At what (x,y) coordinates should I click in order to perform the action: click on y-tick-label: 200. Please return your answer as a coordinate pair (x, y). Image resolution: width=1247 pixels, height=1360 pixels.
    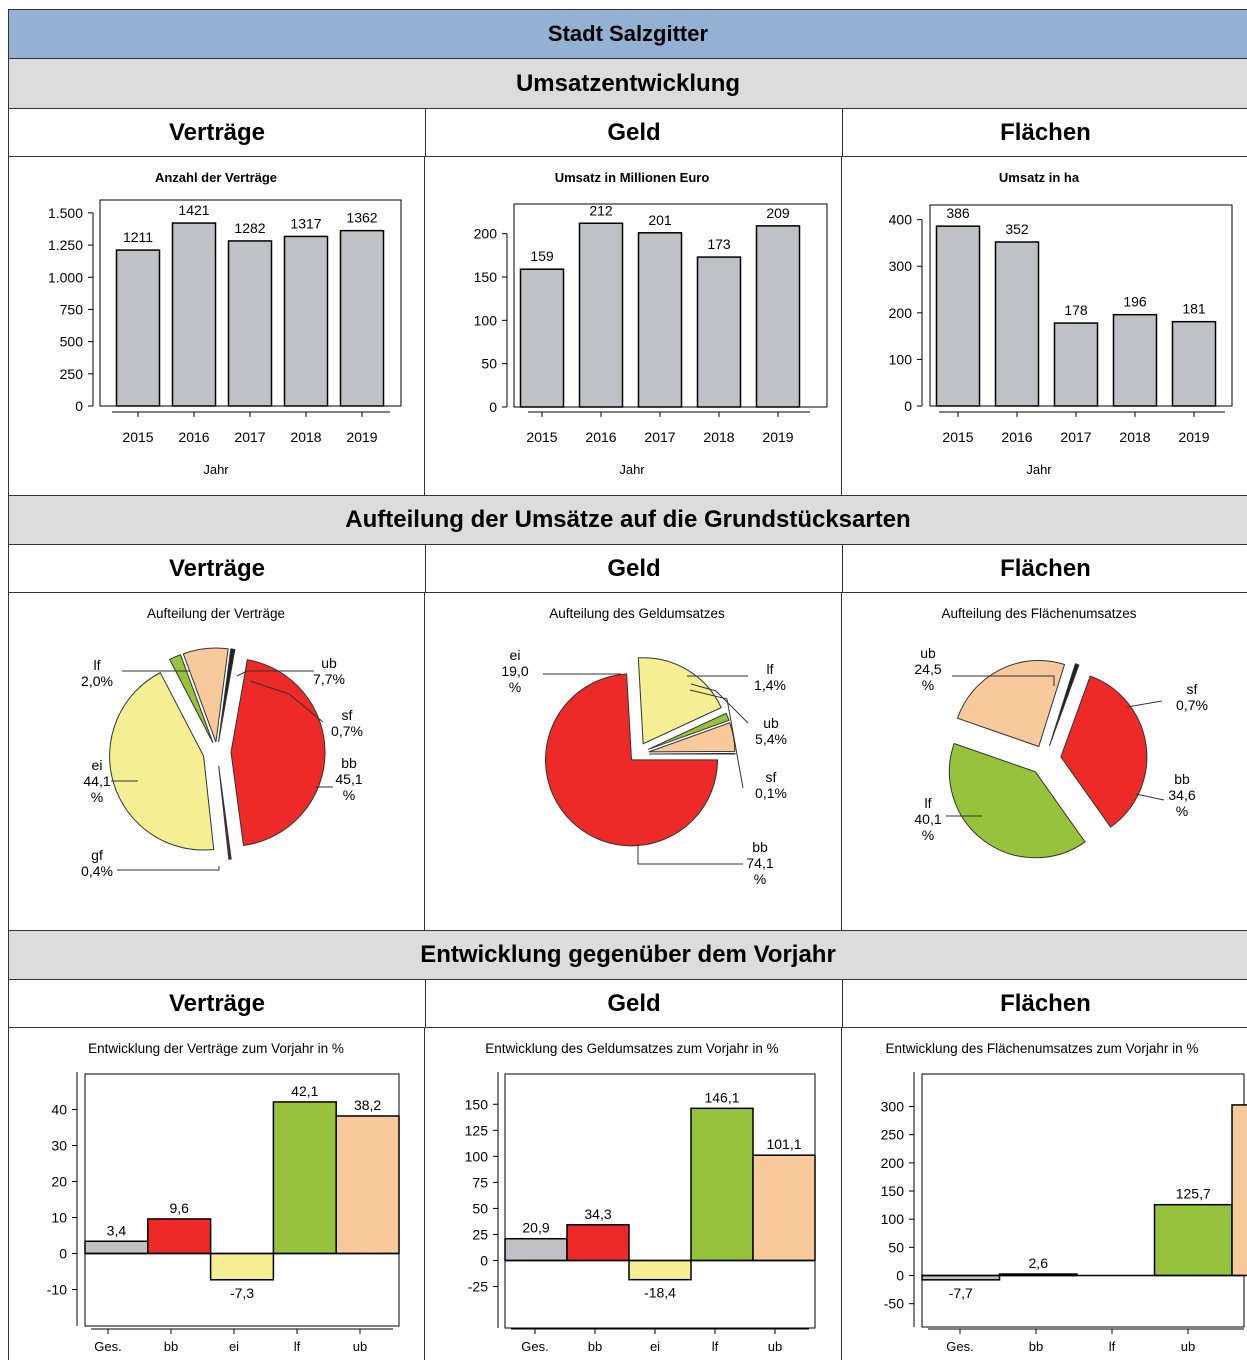
    Looking at the image, I should click on (893, 1163).